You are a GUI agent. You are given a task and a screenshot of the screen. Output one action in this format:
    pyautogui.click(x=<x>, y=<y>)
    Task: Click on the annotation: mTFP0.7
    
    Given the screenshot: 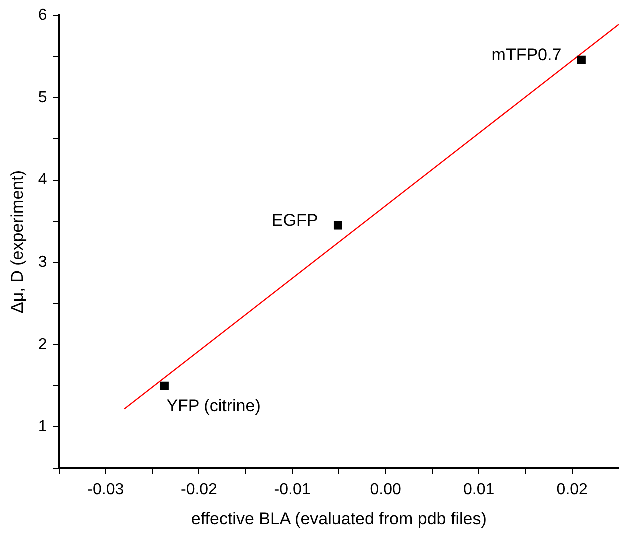 What is the action you would take?
    pyautogui.click(x=527, y=55)
    